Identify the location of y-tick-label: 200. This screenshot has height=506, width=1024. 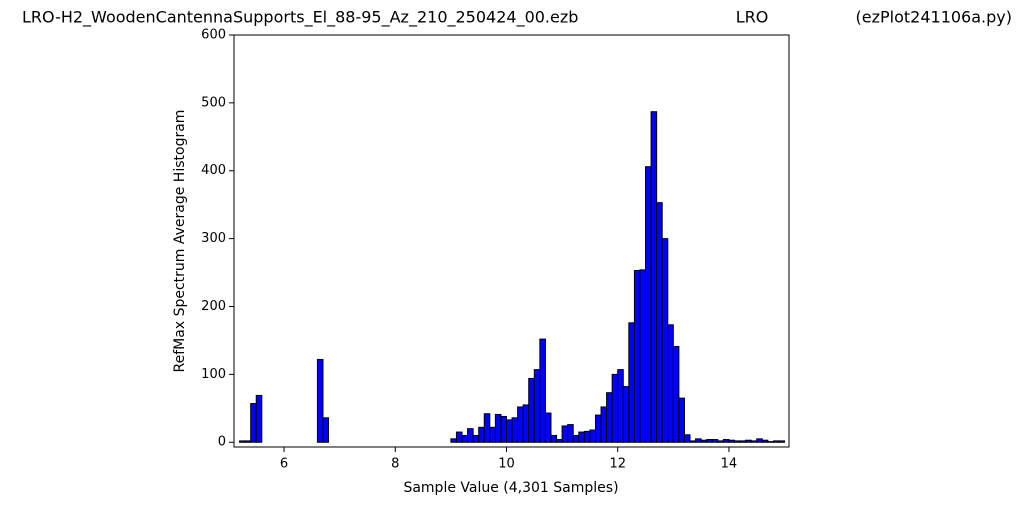
(213, 306).